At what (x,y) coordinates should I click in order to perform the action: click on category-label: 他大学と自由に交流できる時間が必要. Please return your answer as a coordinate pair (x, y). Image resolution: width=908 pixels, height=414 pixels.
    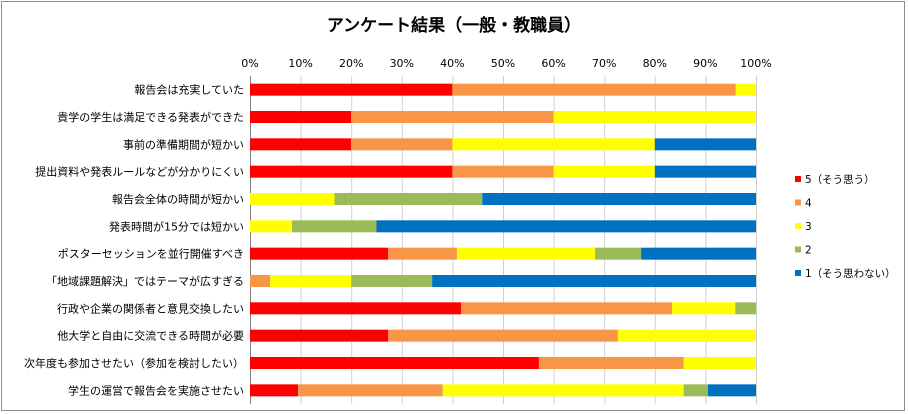
    Looking at the image, I should click on (150, 336).